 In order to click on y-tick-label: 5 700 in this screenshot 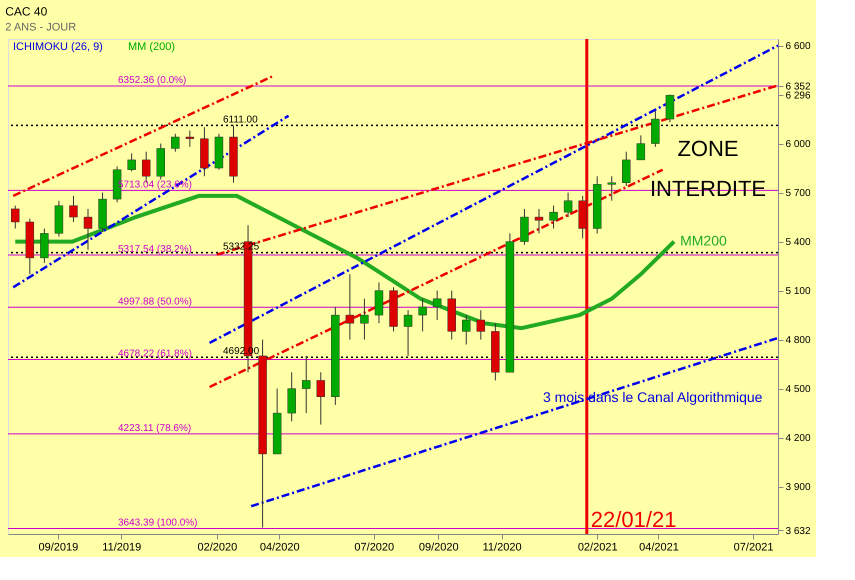, I will do `click(798, 194)`.